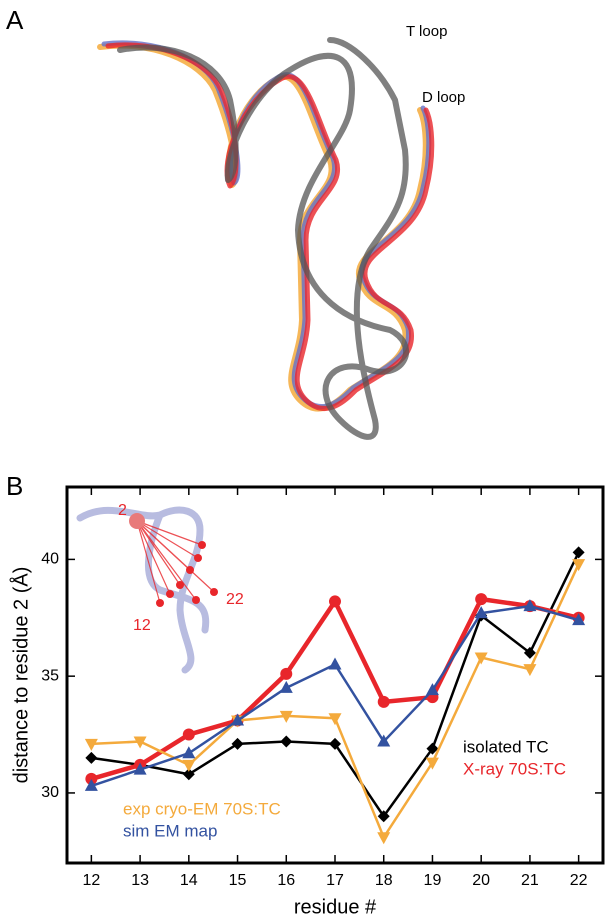 The width and height of the screenshot is (612, 922). I want to click on legend-label: X-ray 70S:TC, so click(514, 768).